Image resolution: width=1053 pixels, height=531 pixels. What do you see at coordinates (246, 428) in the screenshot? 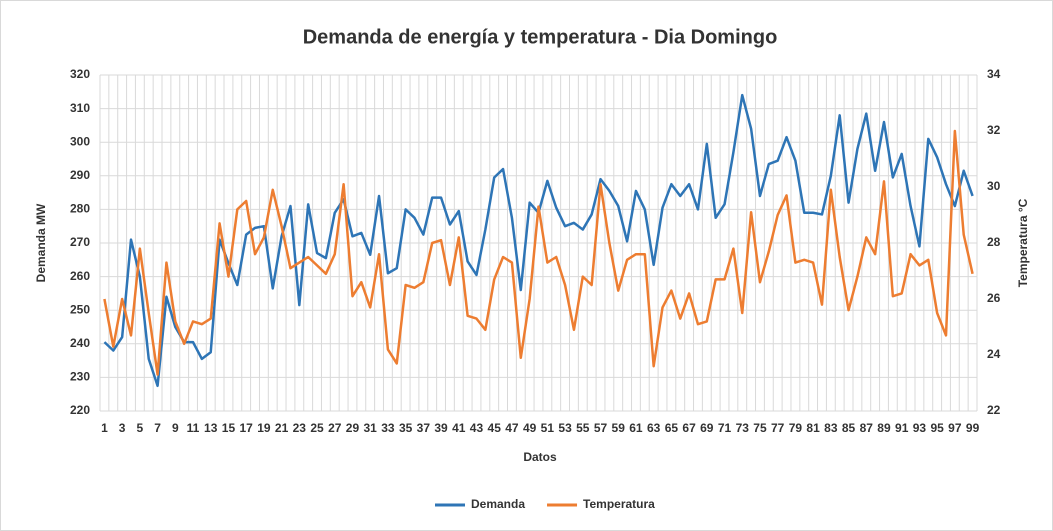
I see `x-tick-label: 17` at bounding box center [246, 428].